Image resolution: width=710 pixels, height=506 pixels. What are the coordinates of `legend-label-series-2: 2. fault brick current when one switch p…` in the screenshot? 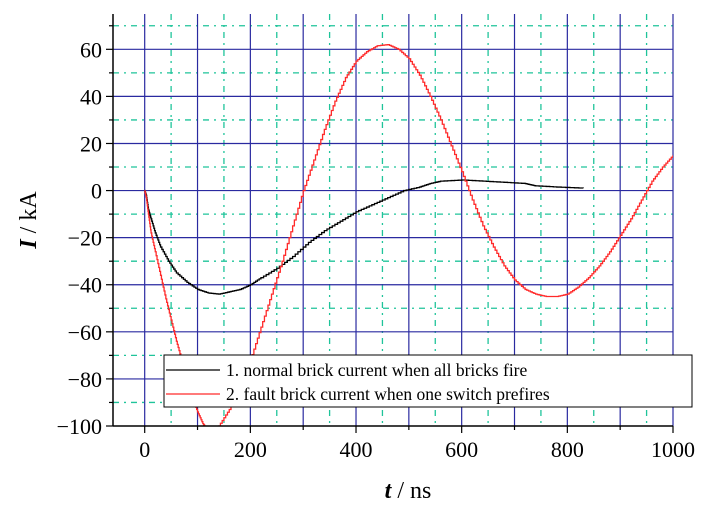 It's located at (388, 394).